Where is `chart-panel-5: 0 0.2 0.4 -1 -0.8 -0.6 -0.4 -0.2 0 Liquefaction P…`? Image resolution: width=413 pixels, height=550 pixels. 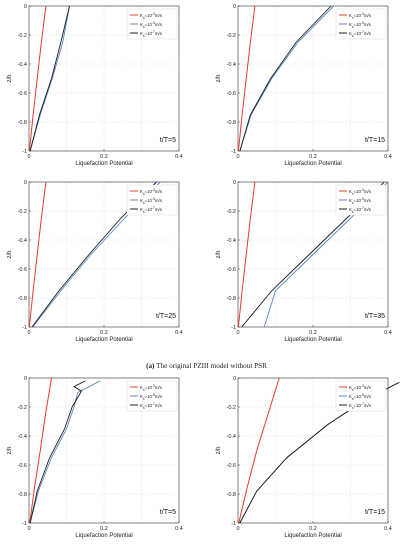
chart-panel-5: 0 0.2 0.4 -1 -0.8 -0.6 -0.4 -0.2 0 Liquefaction P… is located at coordinates (95, 457).